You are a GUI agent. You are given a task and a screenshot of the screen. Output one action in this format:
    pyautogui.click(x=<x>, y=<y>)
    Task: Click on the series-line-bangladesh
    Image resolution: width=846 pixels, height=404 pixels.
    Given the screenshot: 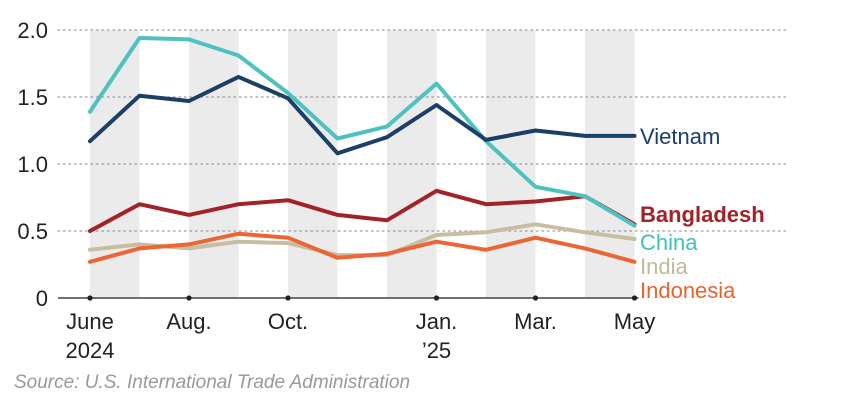 What is the action you would take?
    pyautogui.click(x=362, y=210)
    